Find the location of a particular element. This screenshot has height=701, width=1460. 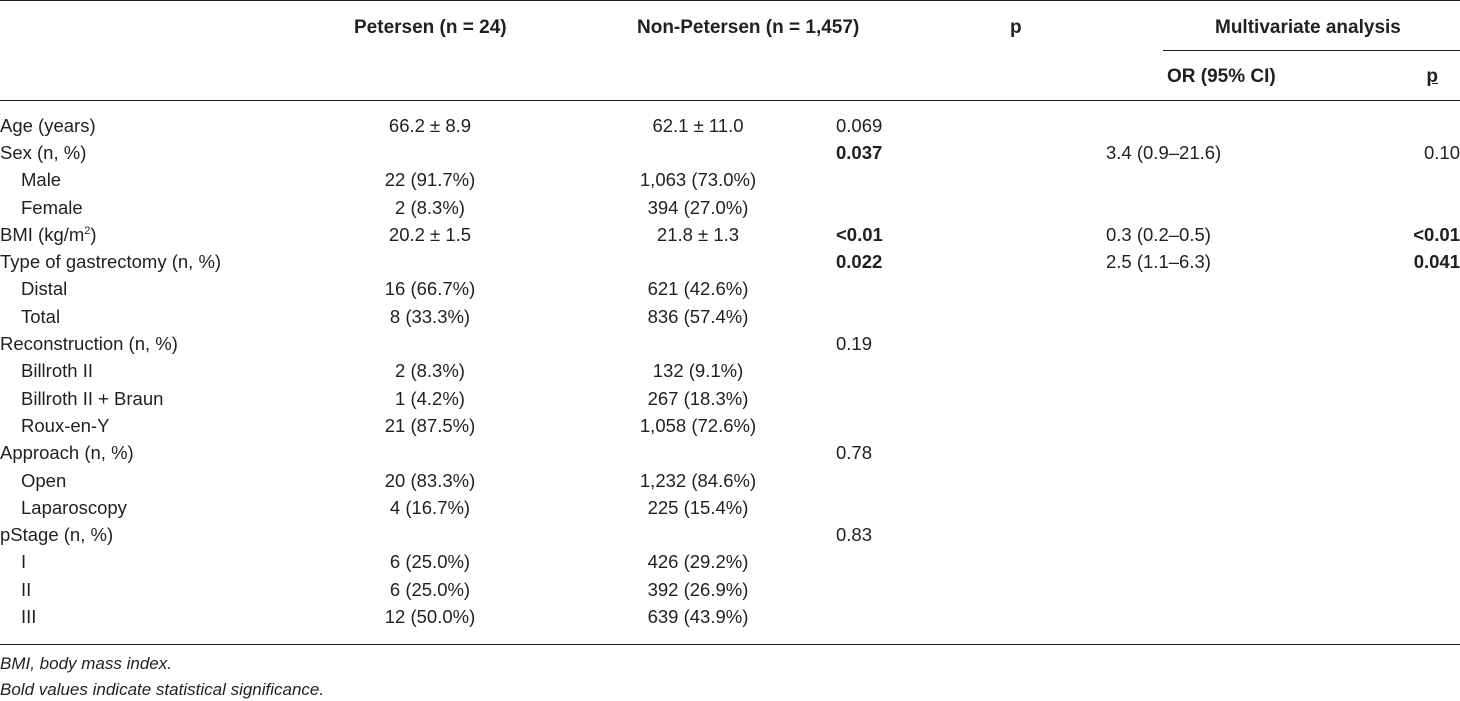

table-row: Male 22 (91.7%) 1,063 (73.0%) is located at coordinates (730, 180).